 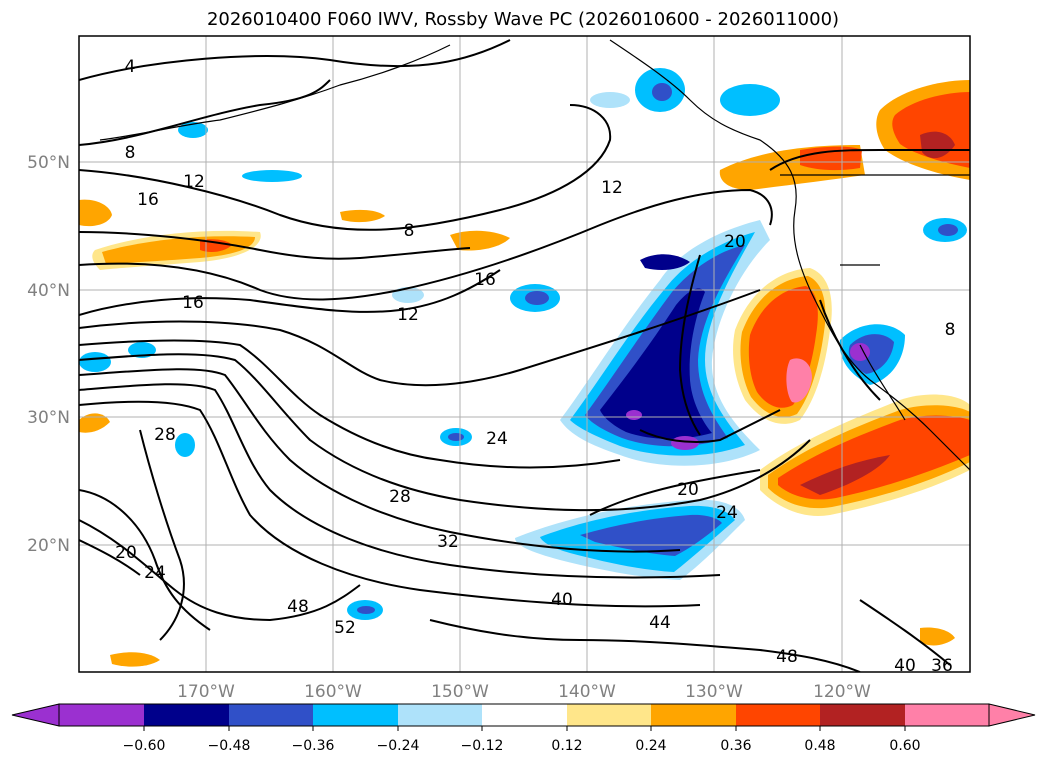 What do you see at coordinates (714, 692) in the screenshot?
I see `lon-tick-label: 130°W` at bounding box center [714, 692].